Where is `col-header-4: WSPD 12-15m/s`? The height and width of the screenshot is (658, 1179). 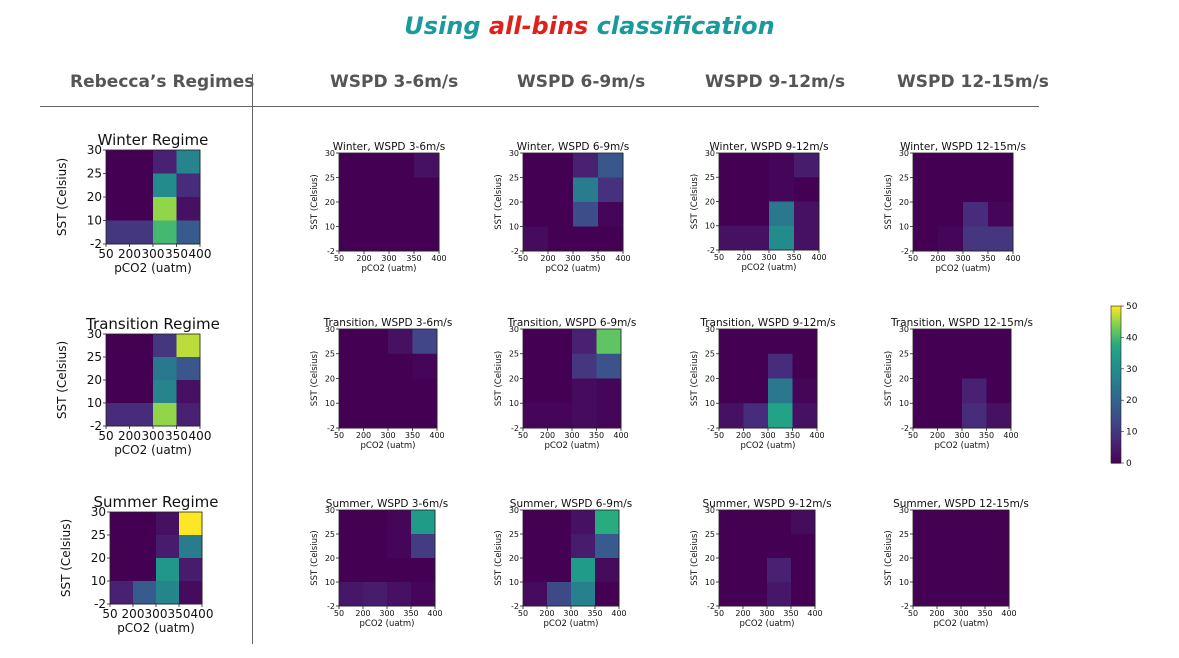 col-header-4: WSPD 12-15m/s is located at coordinates (973, 82).